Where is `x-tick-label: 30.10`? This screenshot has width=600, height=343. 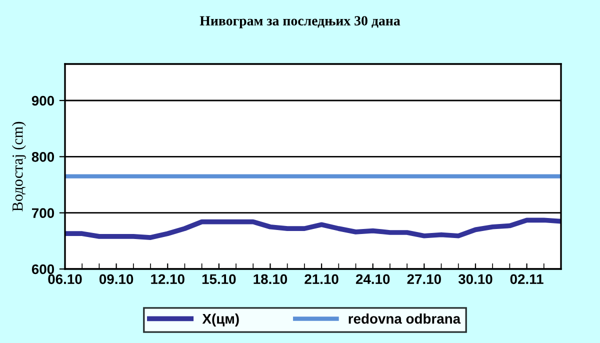 x-tick-label: 30.10 is located at coordinates (475, 279).